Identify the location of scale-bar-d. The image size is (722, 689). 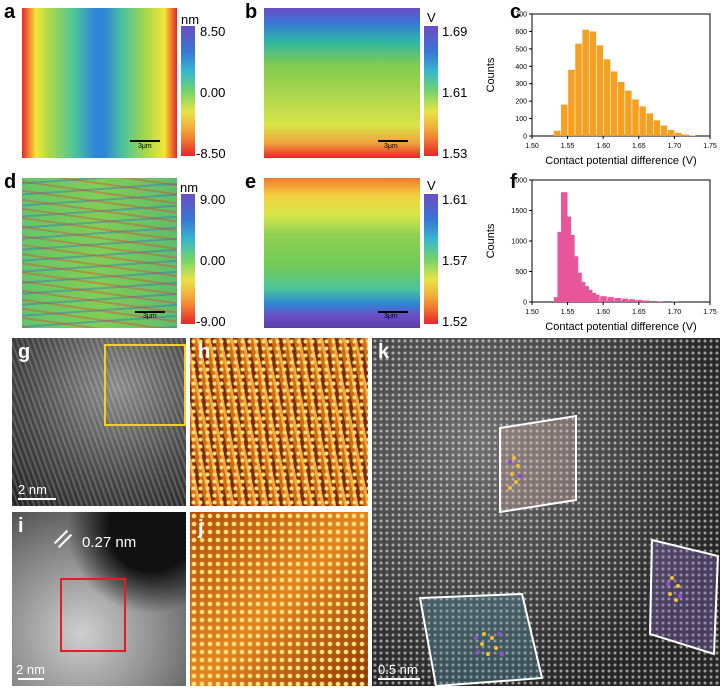
(150, 317).